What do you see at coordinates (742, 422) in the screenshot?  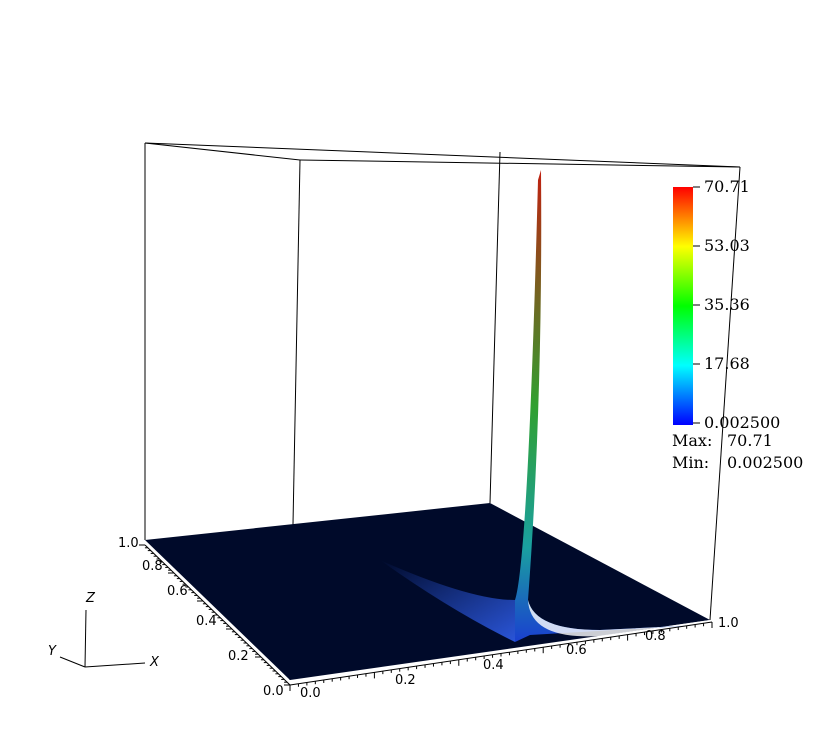 I see `colorbar-label: 0.002500` at bounding box center [742, 422].